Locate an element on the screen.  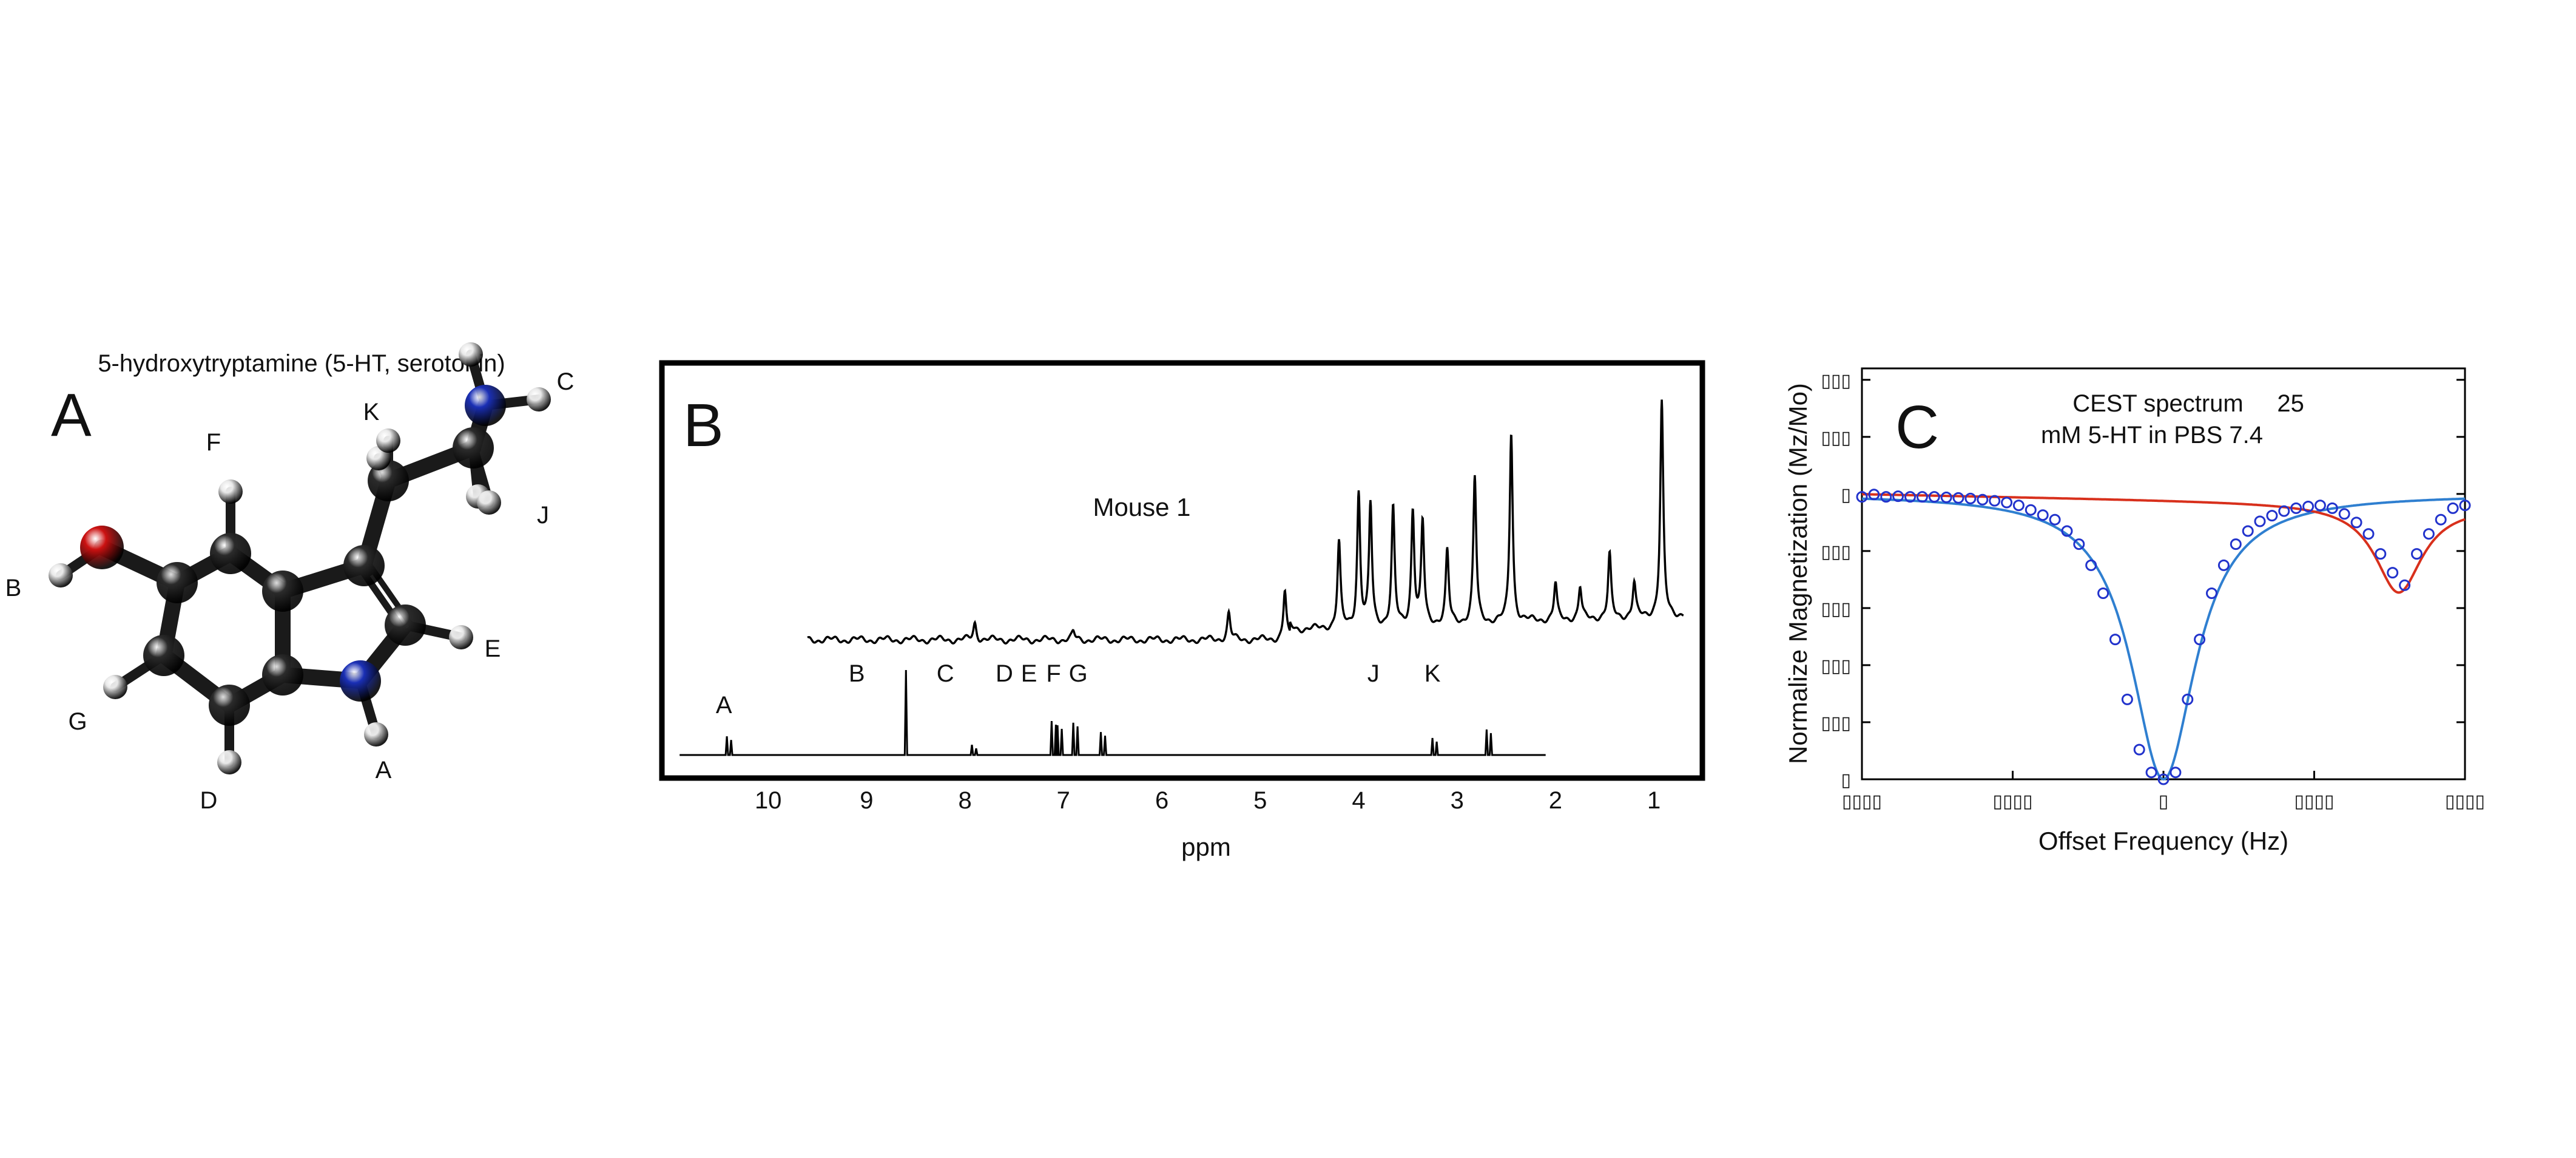
atom-label-a: A is located at coordinates (384, 770).